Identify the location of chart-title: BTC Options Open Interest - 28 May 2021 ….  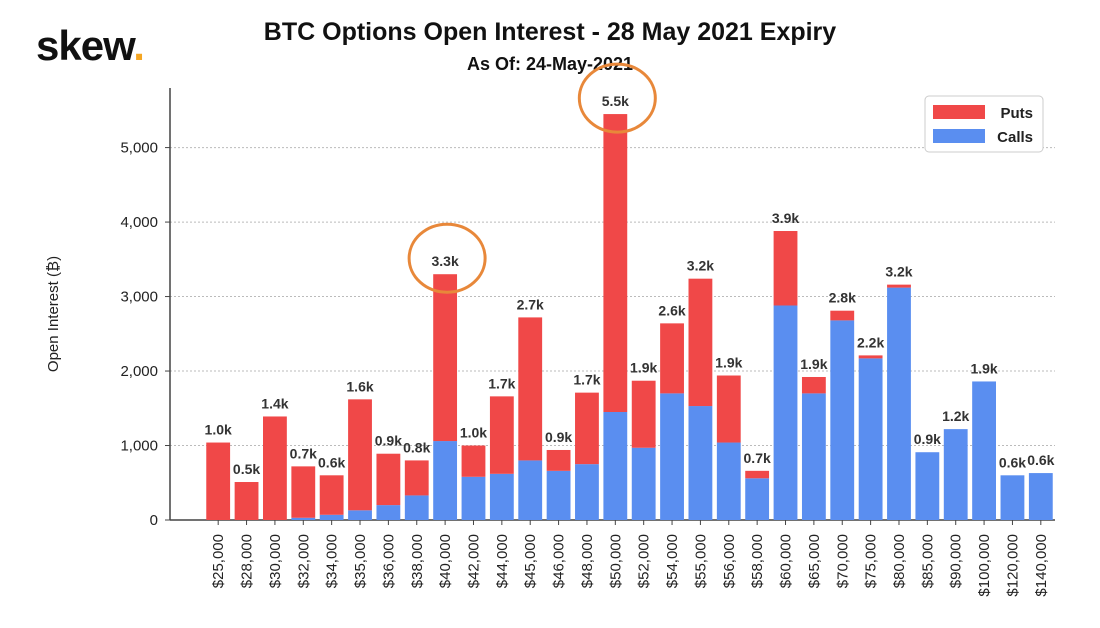
(550, 32).